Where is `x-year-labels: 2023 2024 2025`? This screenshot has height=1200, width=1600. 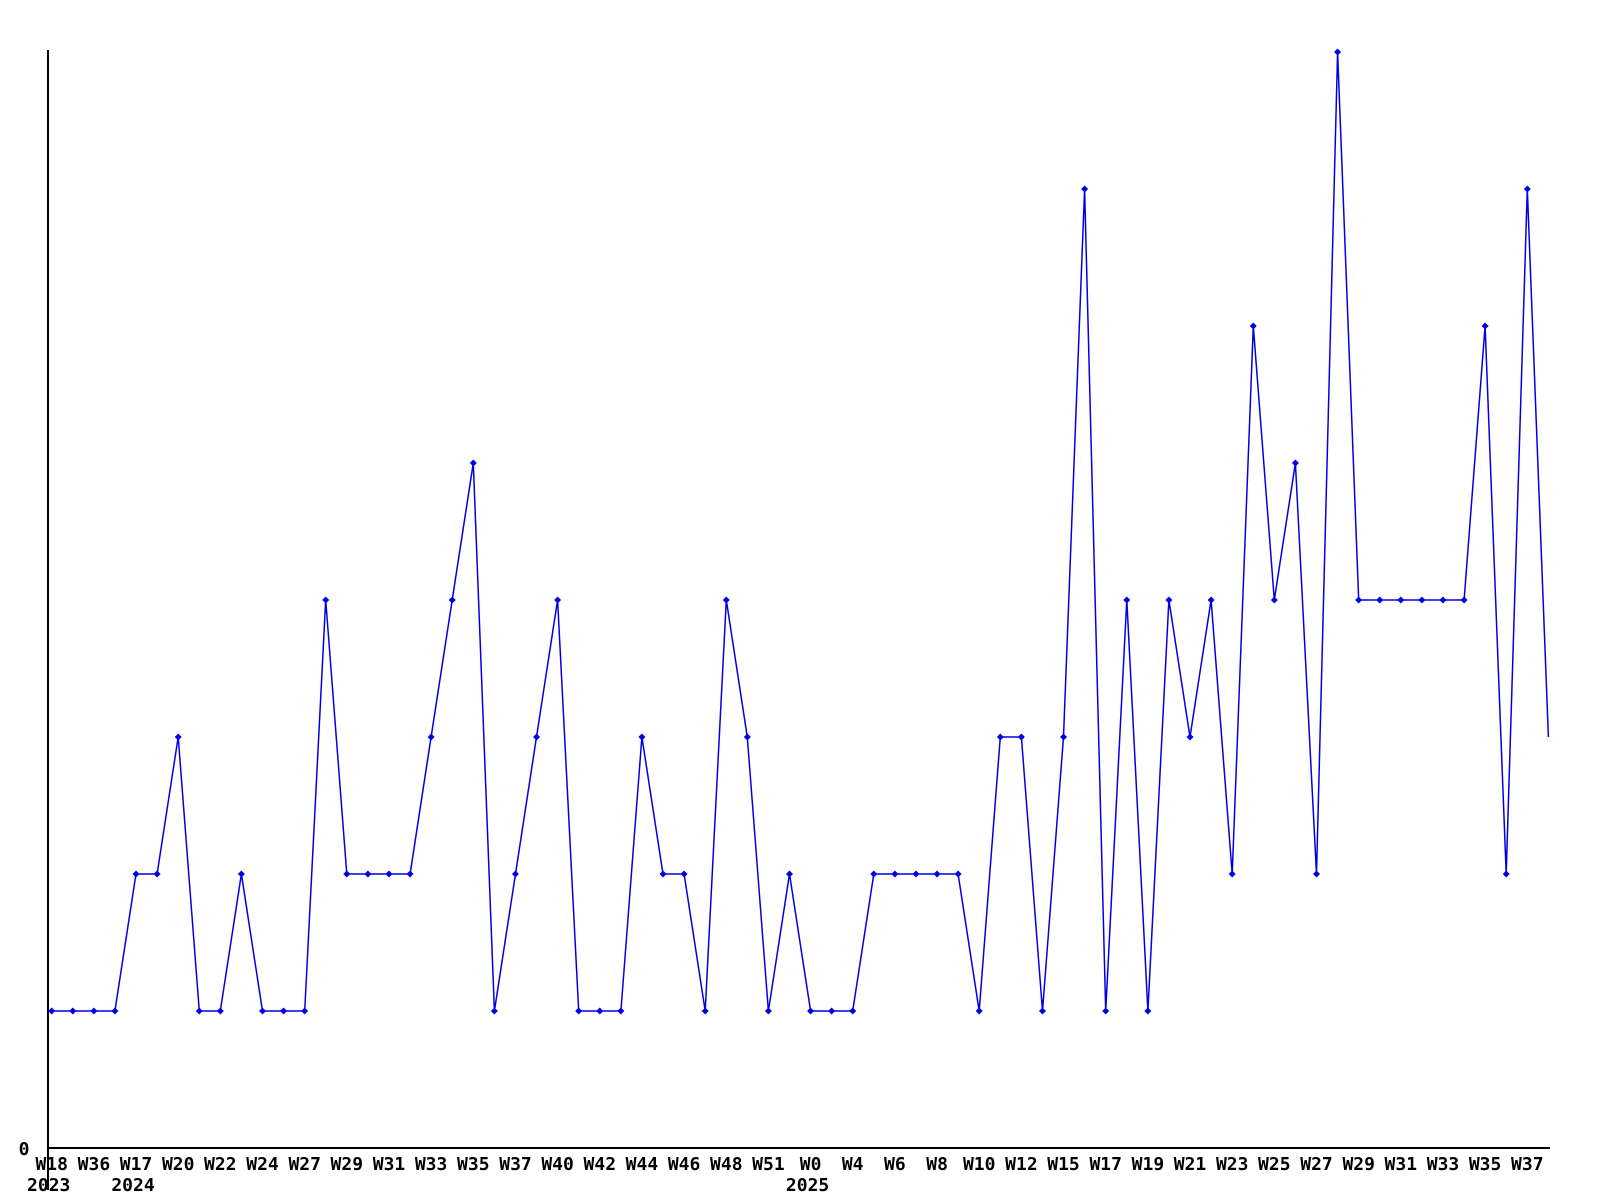 x-year-labels: 2023 2024 2025 is located at coordinates (428, 1185).